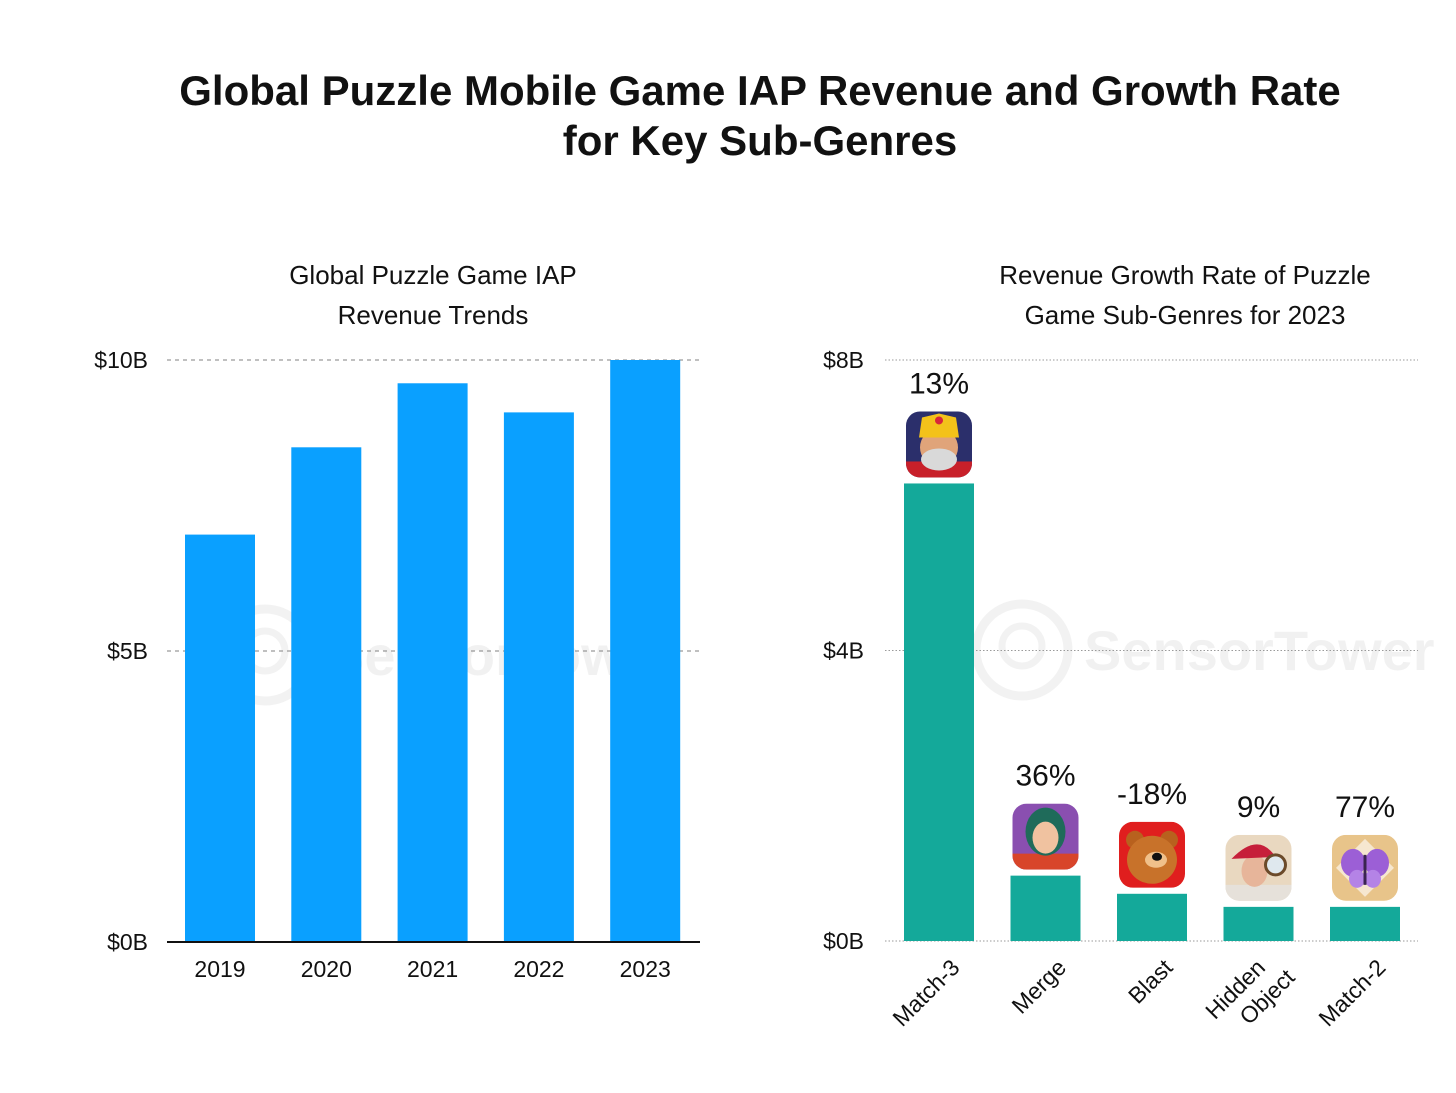  I want to click on bar-2021, so click(432, 662).